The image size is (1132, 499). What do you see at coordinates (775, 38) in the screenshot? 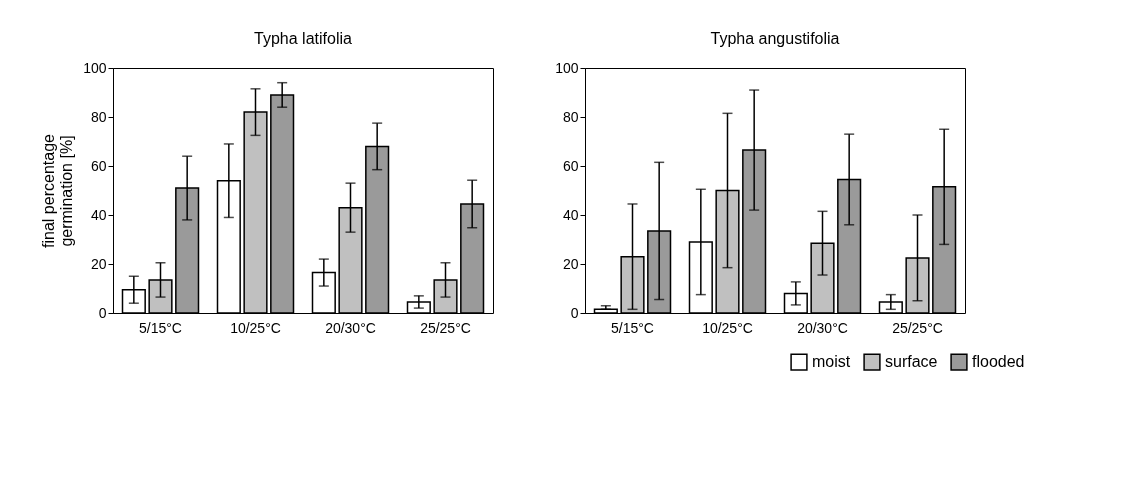
I see `chart-title: Typha angustifolia` at bounding box center [775, 38].